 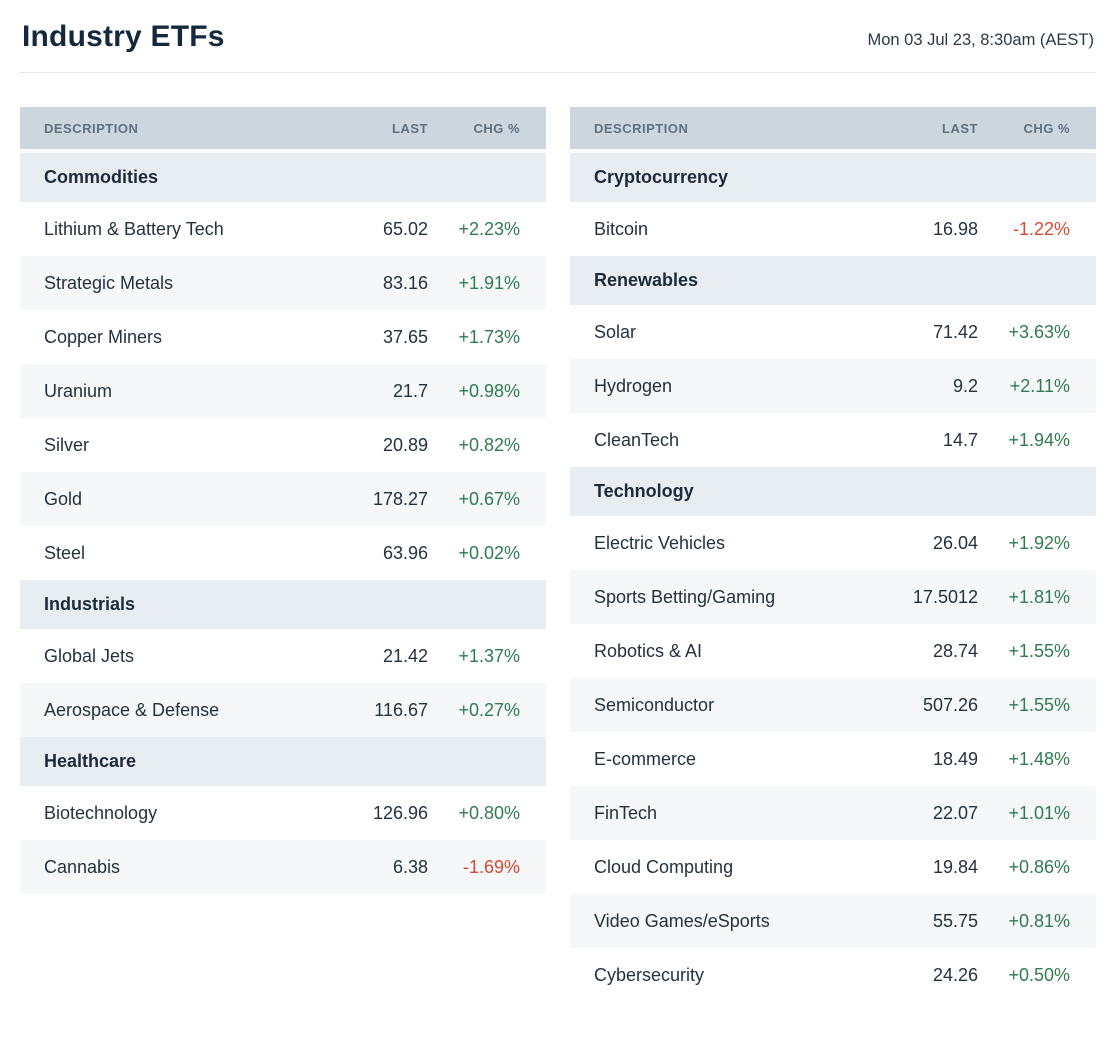 What do you see at coordinates (833, 651) in the screenshot?
I see `table-row: Robotics & AI 28.74 +1.55%` at bounding box center [833, 651].